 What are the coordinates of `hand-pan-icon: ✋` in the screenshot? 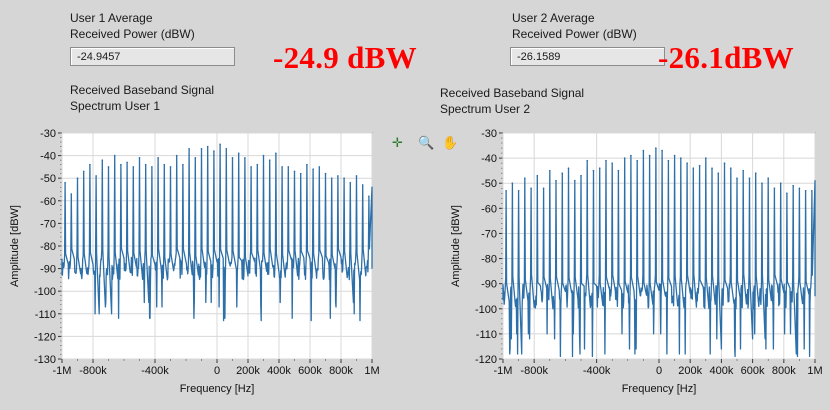 It's located at (450, 142).